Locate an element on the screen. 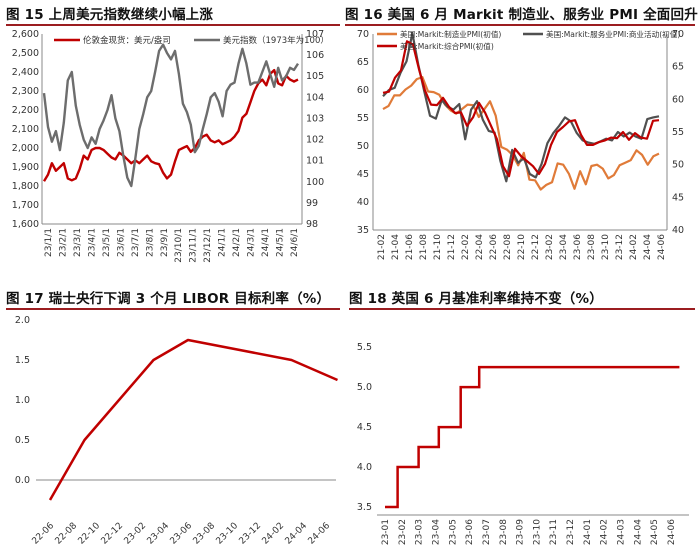  legend-label: 美国:Markit:制造业PMI(初值) is located at coordinates (450, 34).